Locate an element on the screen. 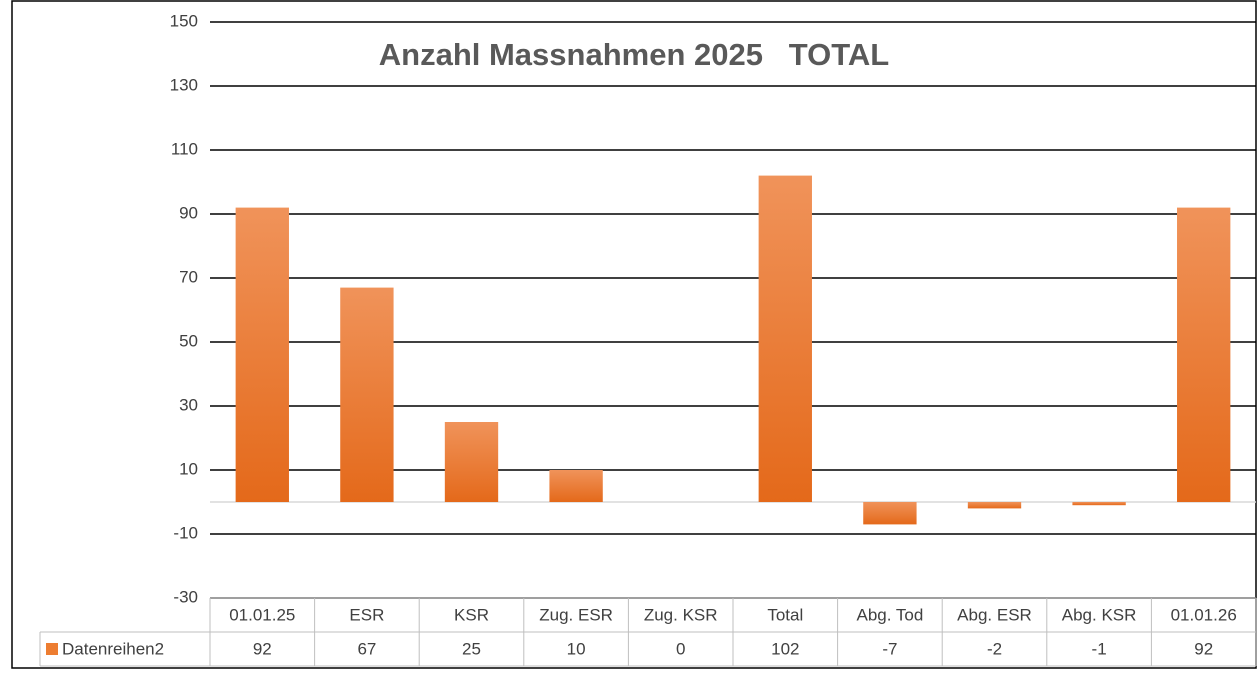 This screenshot has width=1258, height=675. table-value: -7 is located at coordinates (889, 648).